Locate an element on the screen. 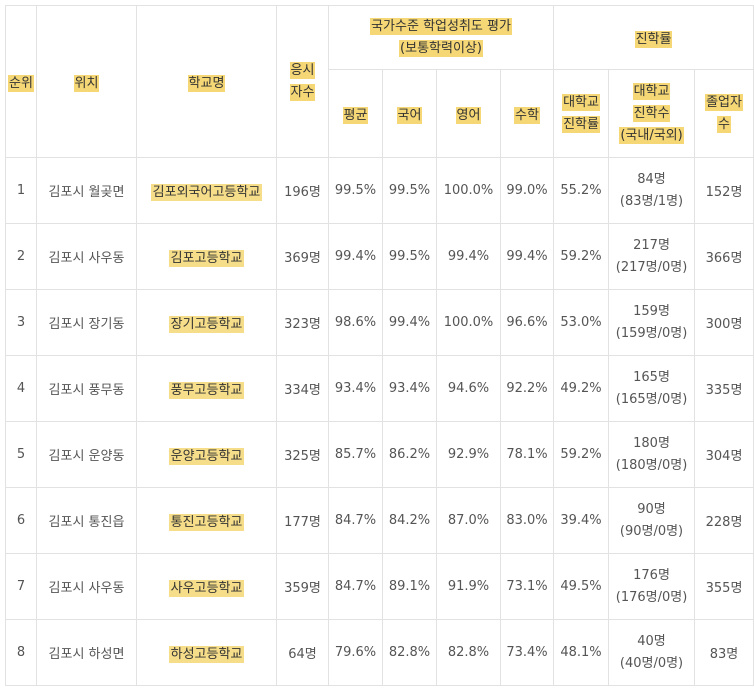 The width and height of the screenshot is (754, 699). cell-average: 99.4% is located at coordinates (355, 256).